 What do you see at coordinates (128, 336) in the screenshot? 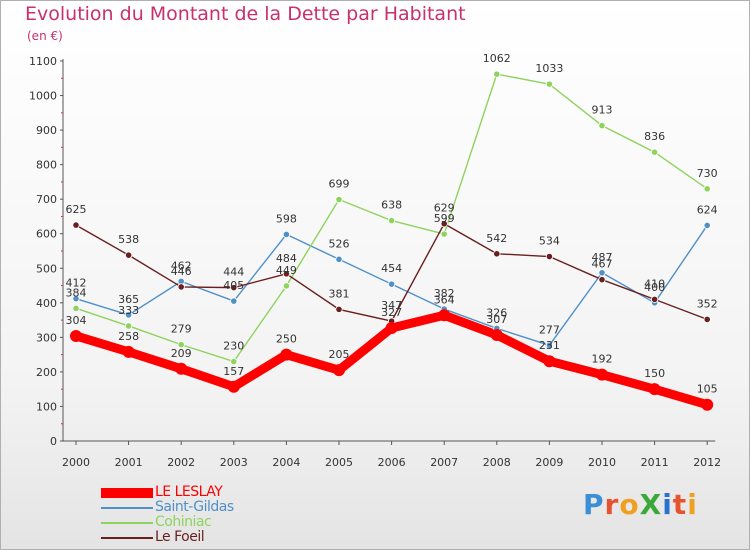
I see `data-label: 258` at bounding box center [128, 336].